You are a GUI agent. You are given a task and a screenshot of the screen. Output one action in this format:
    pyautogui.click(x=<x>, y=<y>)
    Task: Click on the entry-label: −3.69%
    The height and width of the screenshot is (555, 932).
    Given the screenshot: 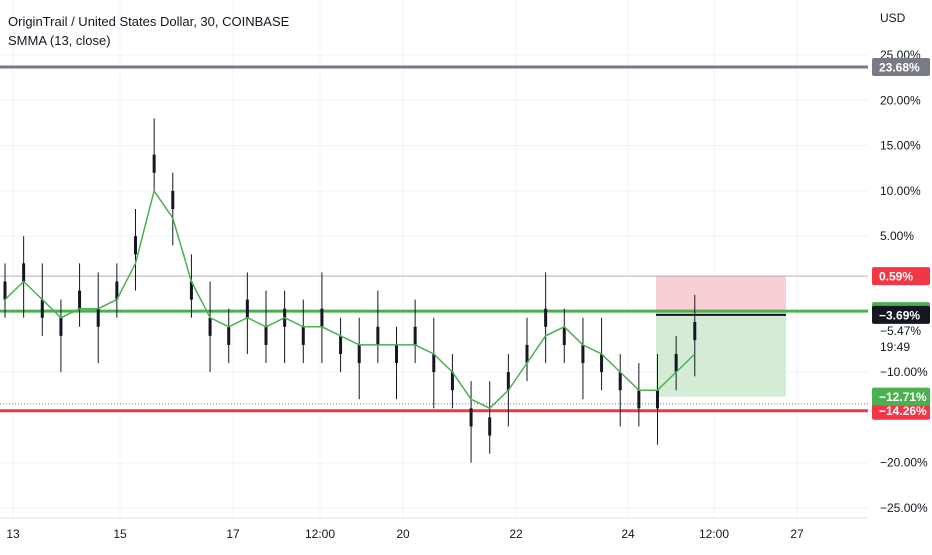 What is the action you would take?
    pyautogui.click(x=899, y=315)
    